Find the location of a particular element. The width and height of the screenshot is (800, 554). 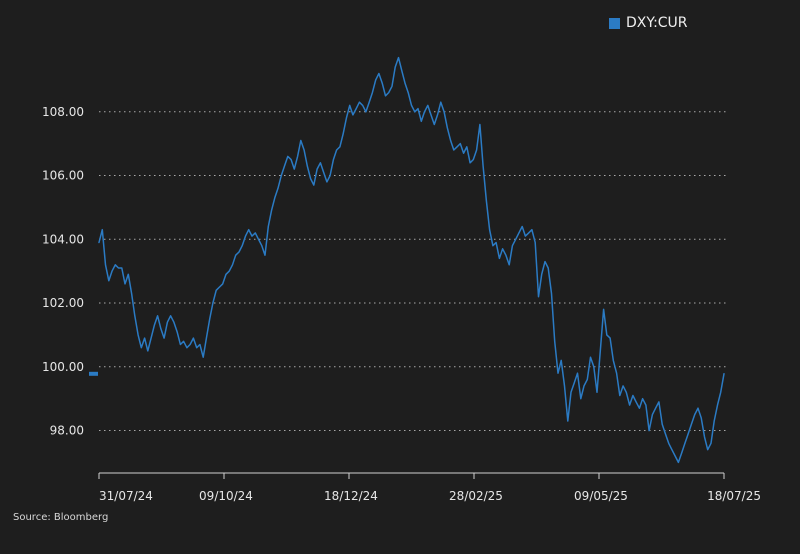

y-tick-label: 108.00 is located at coordinates (63, 112).